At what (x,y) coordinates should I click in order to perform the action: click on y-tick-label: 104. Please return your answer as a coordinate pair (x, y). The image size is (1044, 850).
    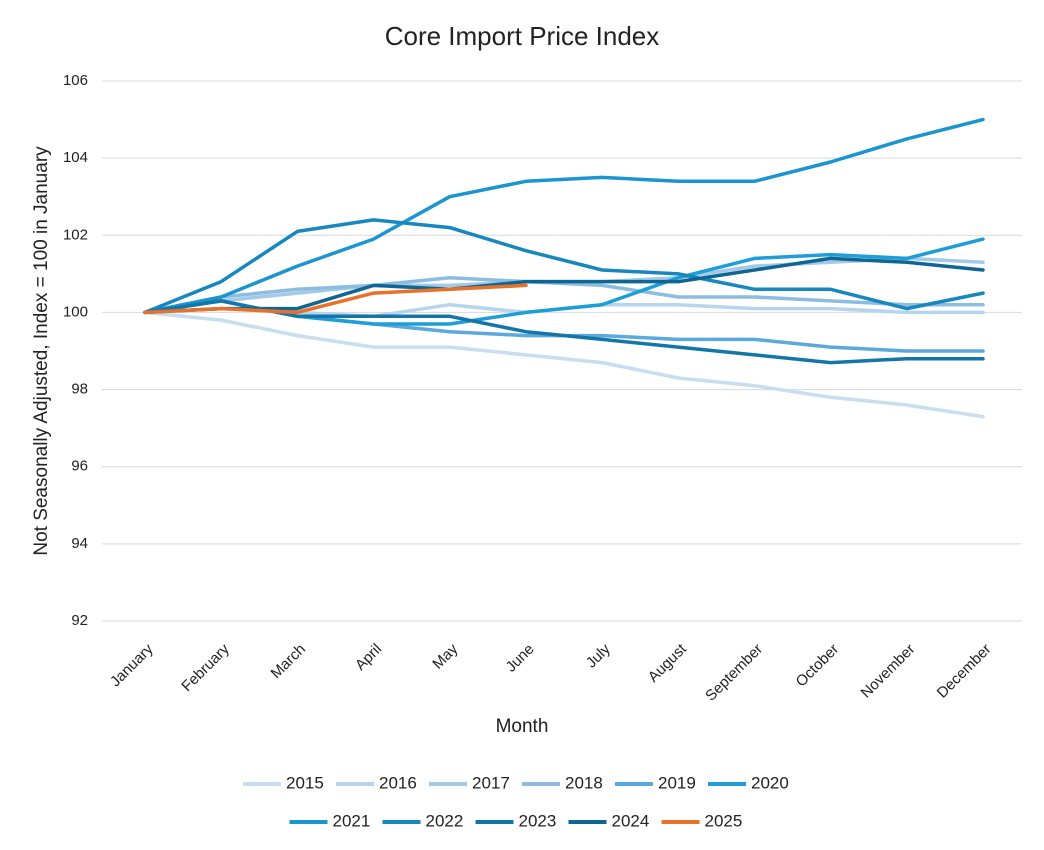
    Looking at the image, I should click on (75, 157).